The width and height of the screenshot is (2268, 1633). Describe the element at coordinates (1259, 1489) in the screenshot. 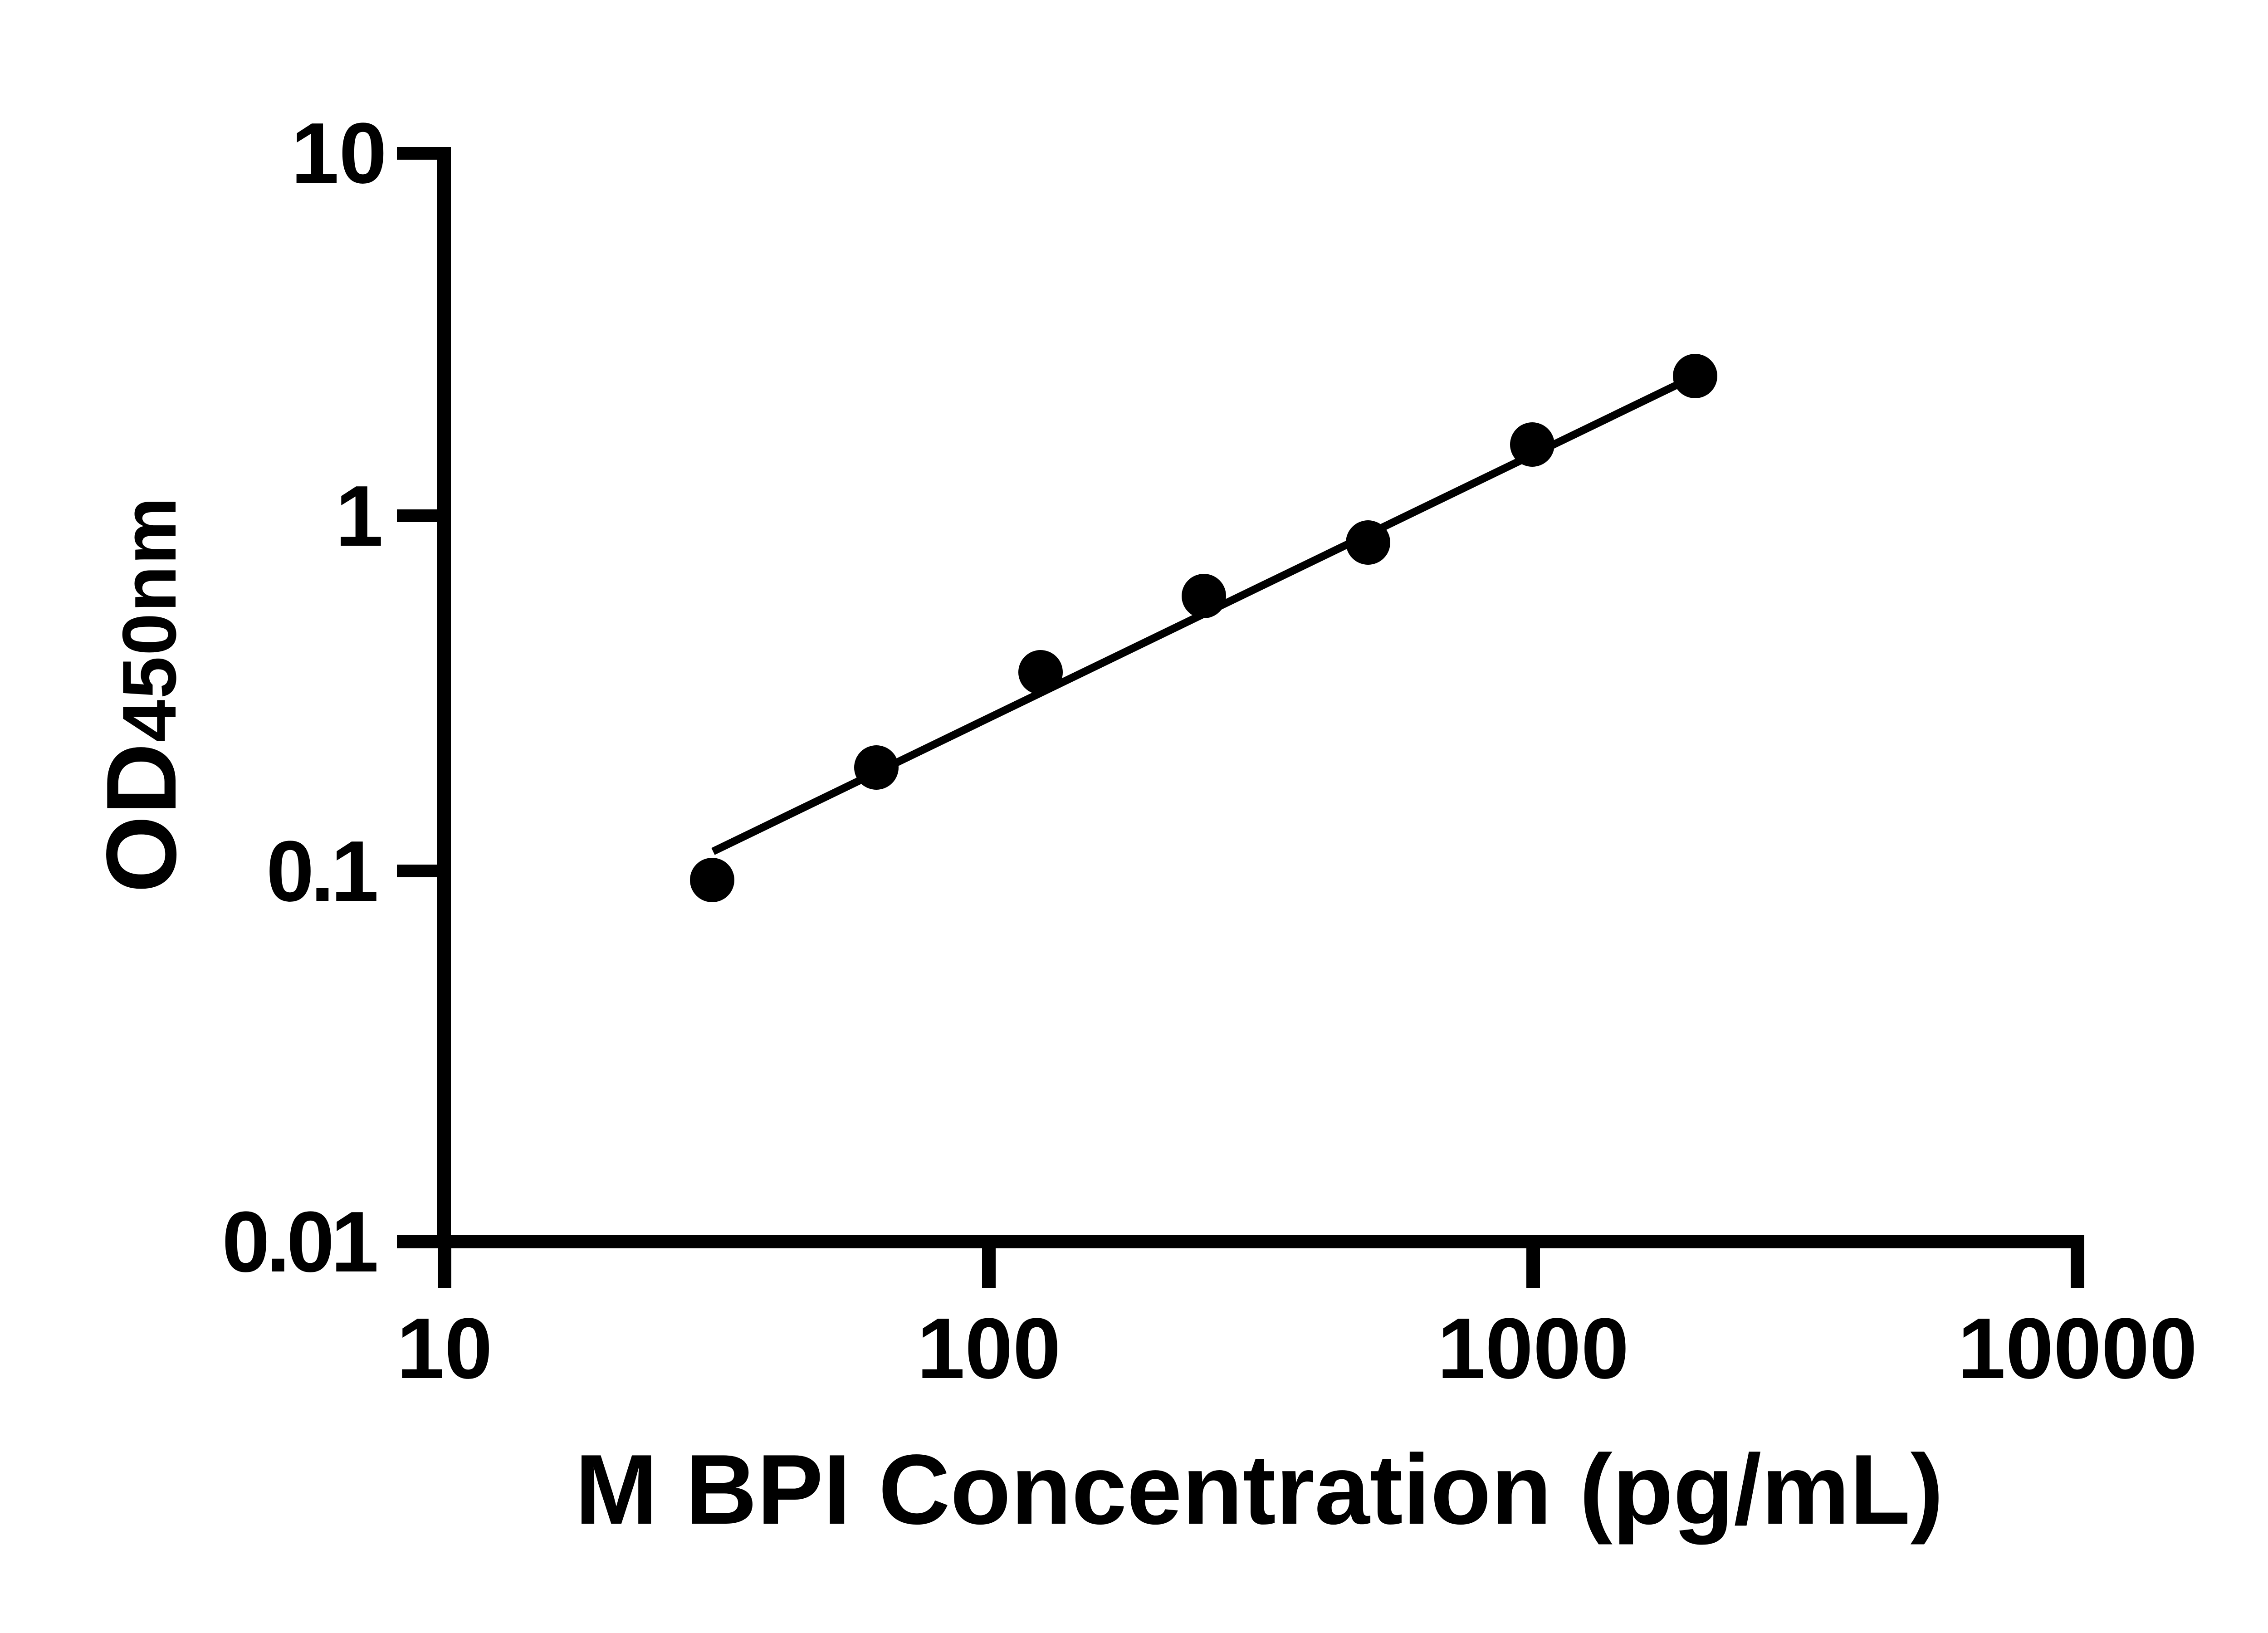

I see `svg-text: M BPI Concentration (pg/mL)` at that location.